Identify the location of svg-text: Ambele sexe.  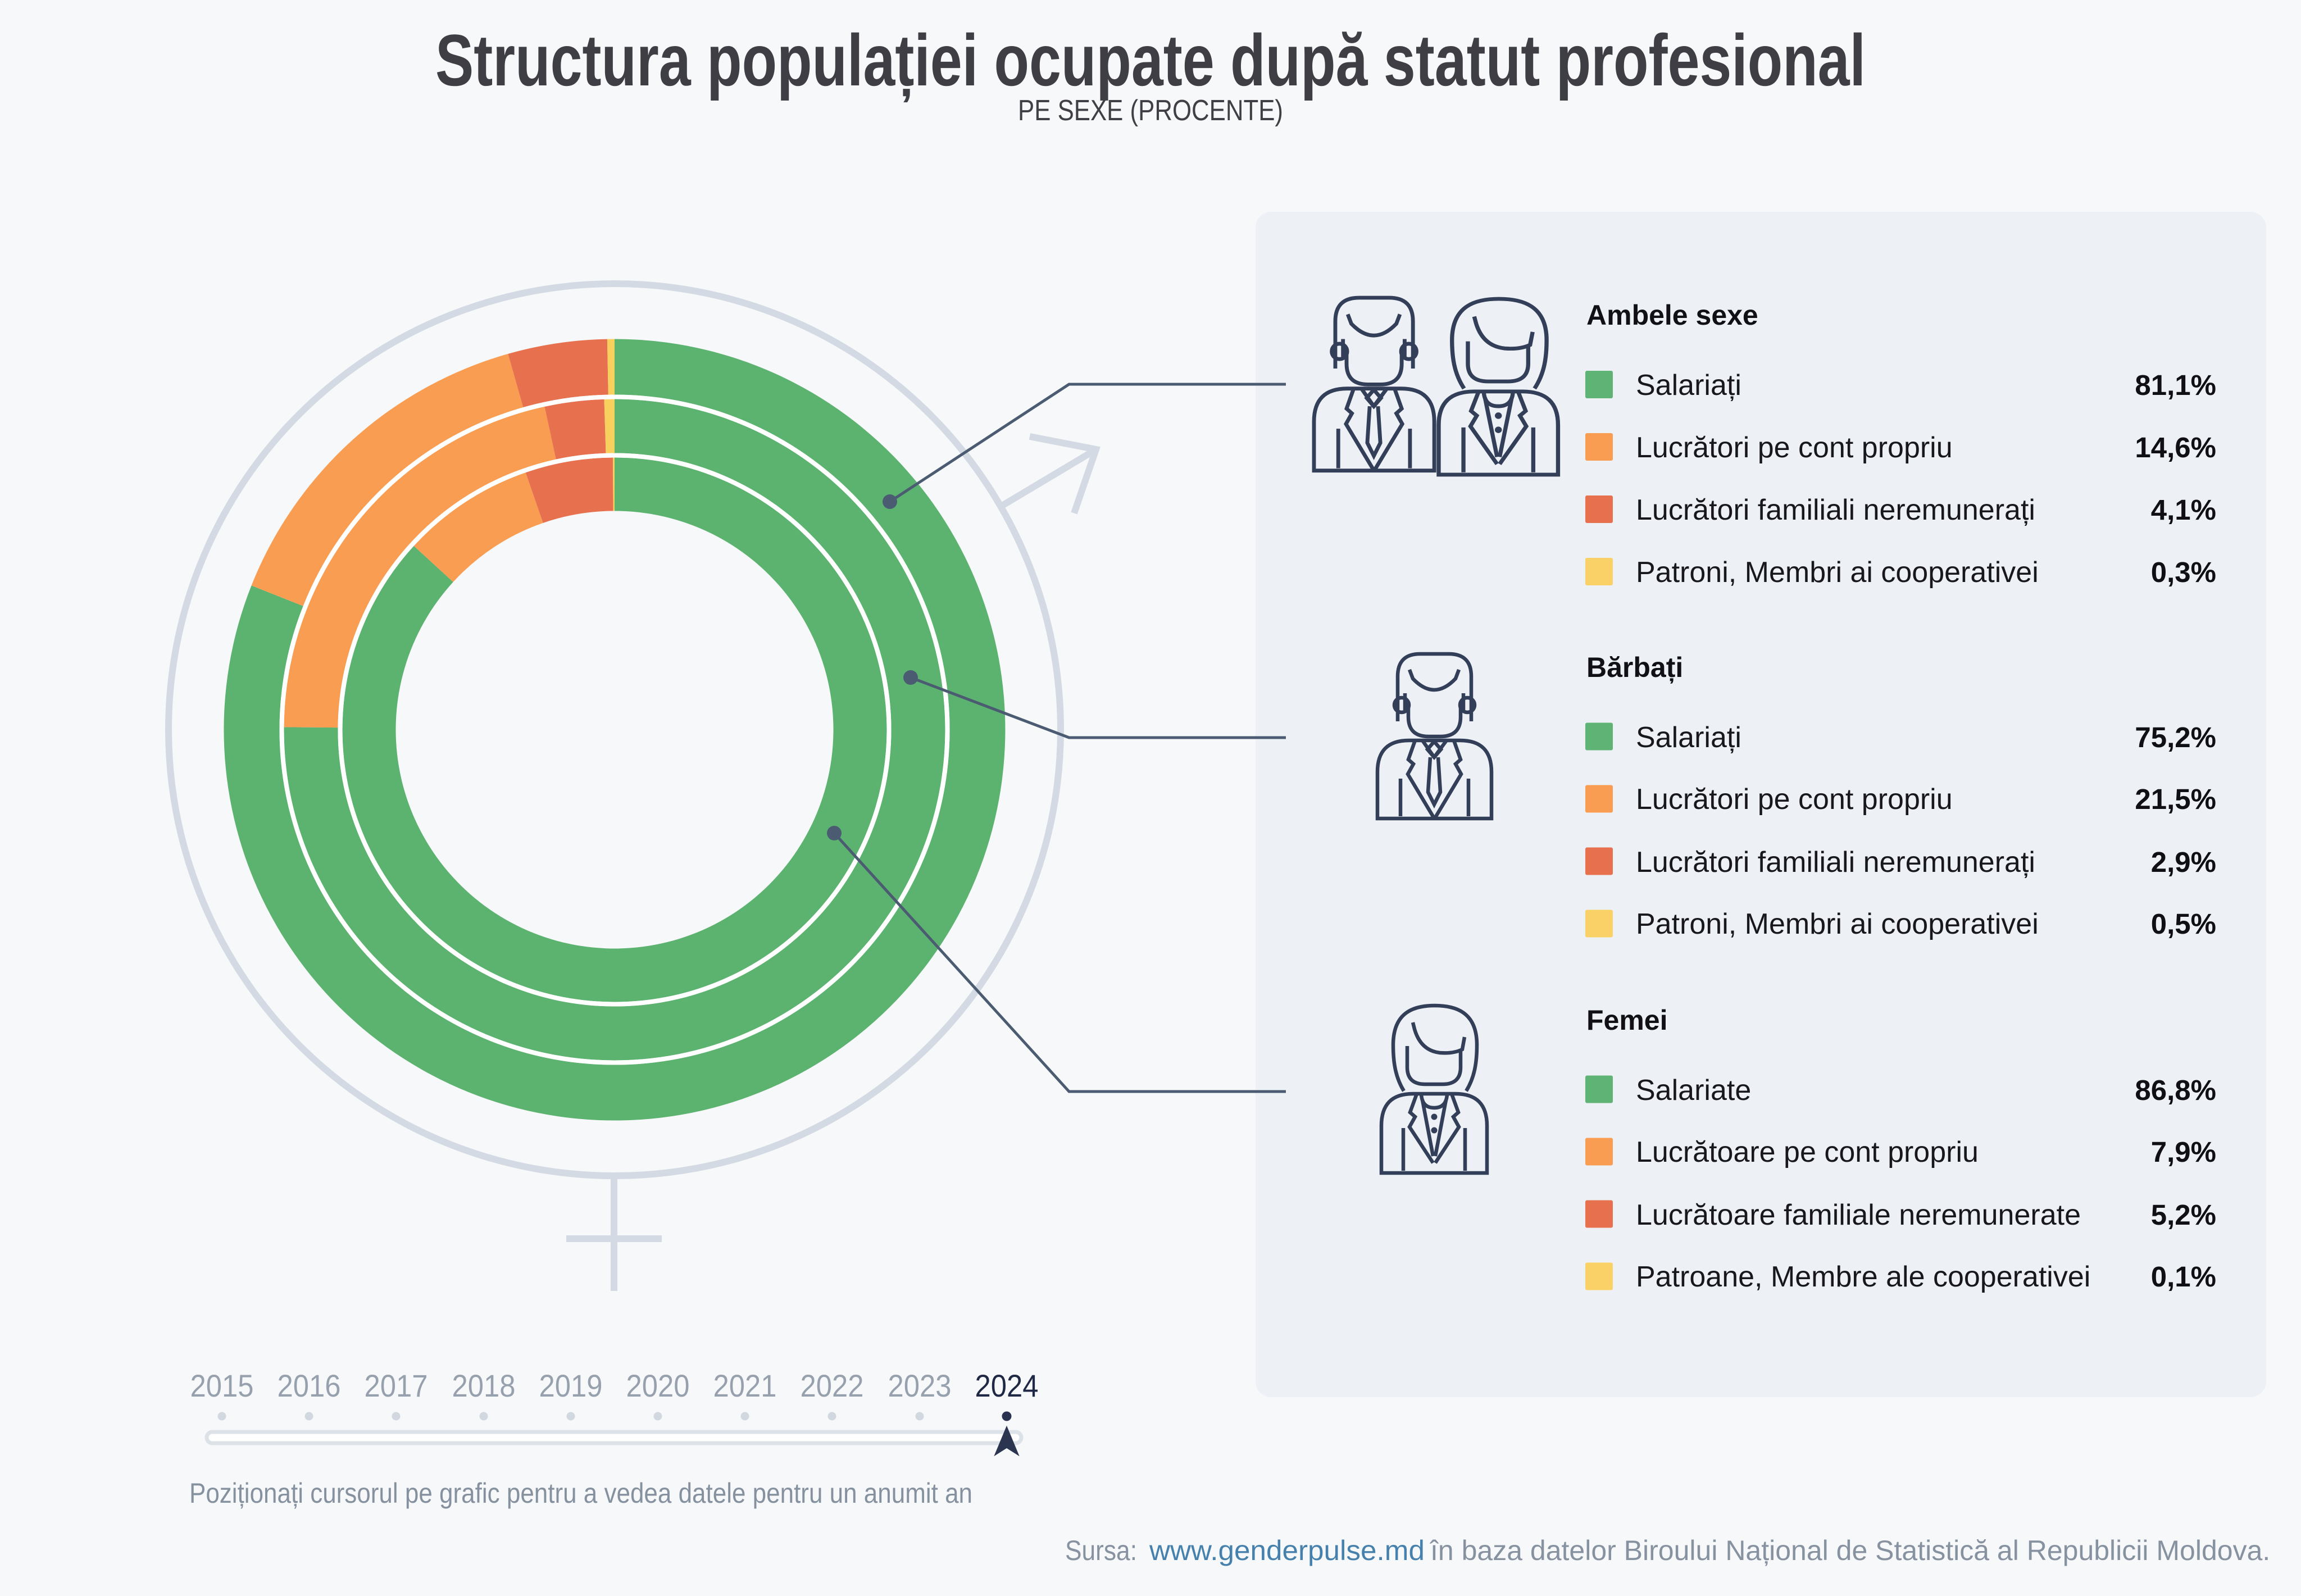
(1672, 315).